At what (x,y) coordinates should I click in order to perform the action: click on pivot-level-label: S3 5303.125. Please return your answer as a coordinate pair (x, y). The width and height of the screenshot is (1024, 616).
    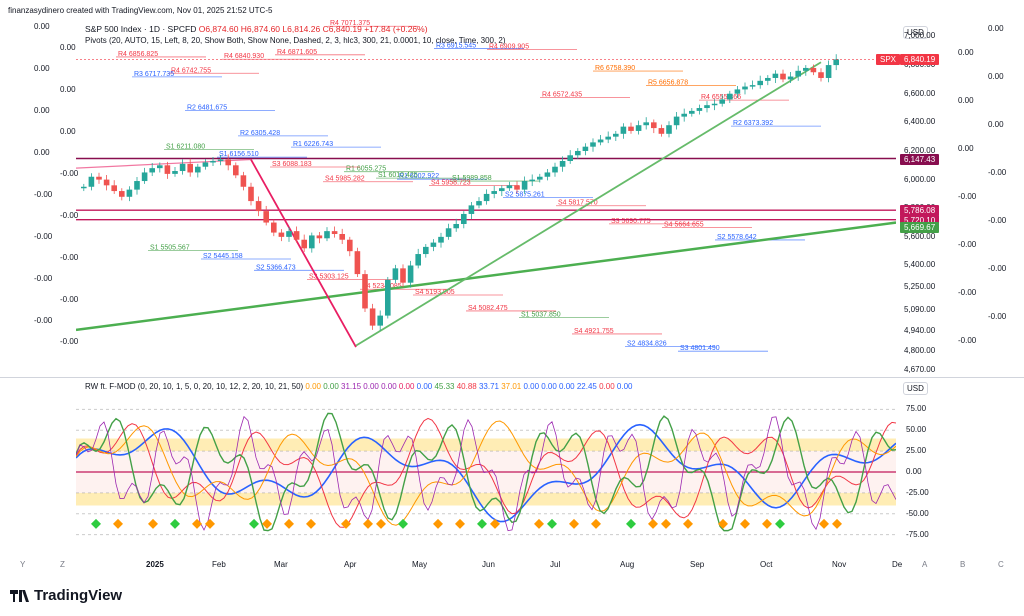
    Looking at the image, I should click on (329, 276).